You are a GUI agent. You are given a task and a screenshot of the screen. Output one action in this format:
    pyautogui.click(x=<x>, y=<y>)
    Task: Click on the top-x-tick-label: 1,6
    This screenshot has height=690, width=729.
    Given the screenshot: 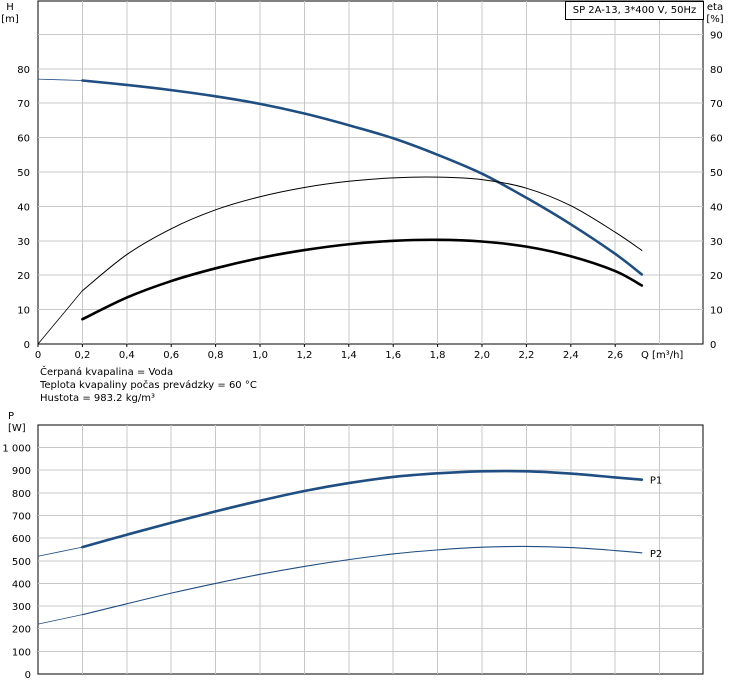 What is the action you would take?
    pyautogui.click(x=393, y=355)
    